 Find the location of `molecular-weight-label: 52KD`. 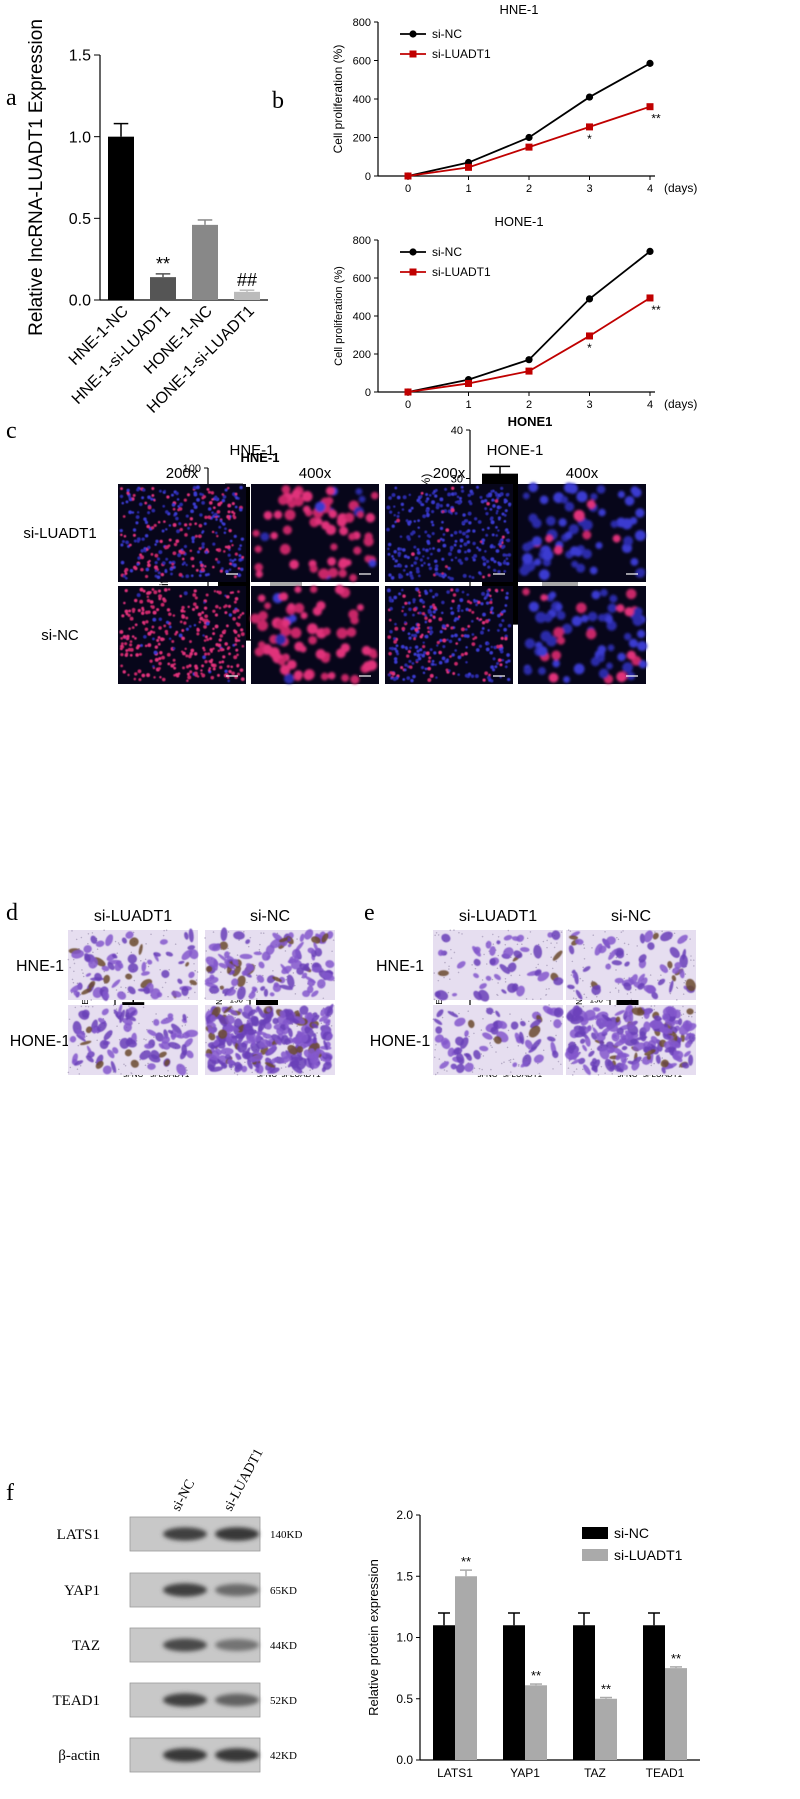

molecular-weight-label: 52KD is located at coordinates (283, 1701).